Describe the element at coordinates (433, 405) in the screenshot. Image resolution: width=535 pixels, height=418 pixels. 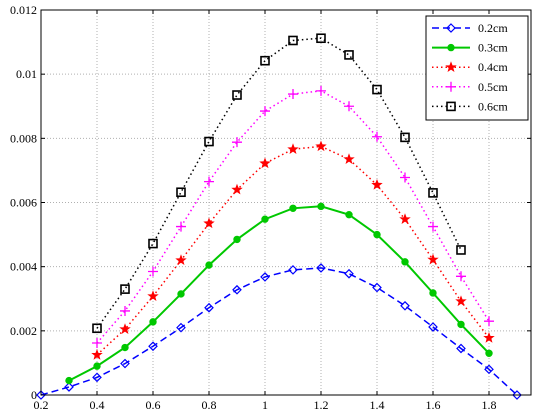
I see `x-tick-label: 1.6` at that location.